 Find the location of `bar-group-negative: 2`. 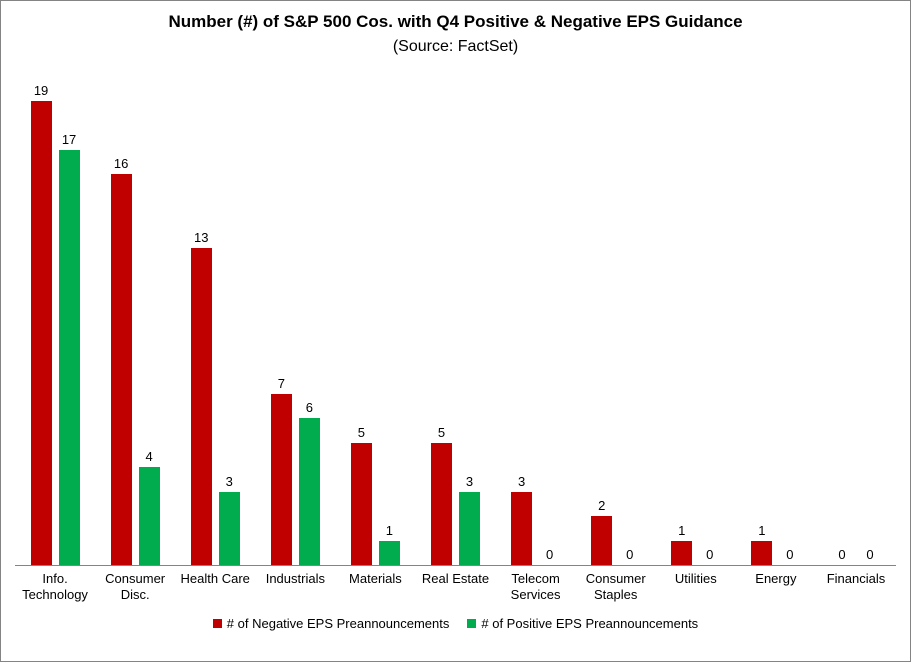

bar-group-negative: 2 is located at coordinates (602, 532).